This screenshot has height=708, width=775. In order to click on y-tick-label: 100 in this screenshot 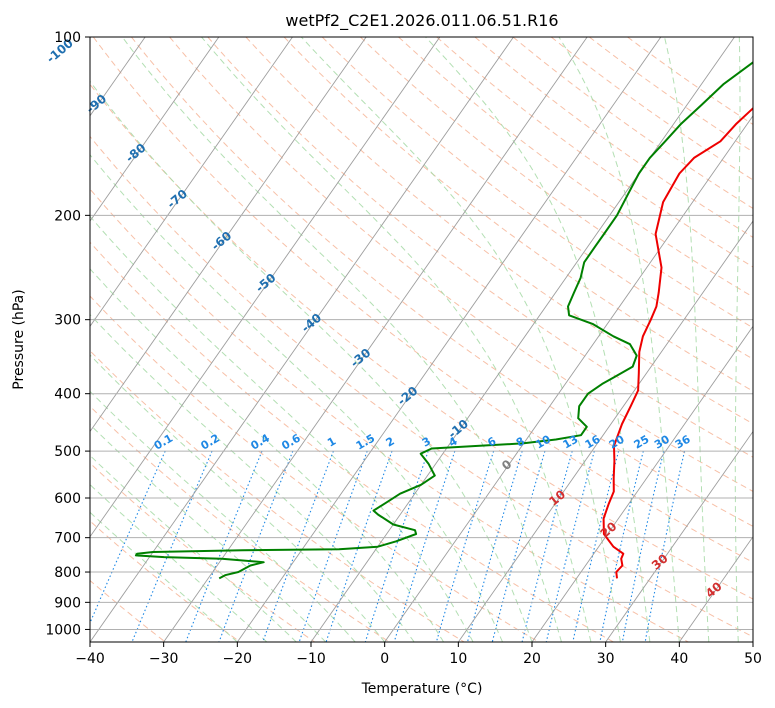, I will do `click(67, 38)`.